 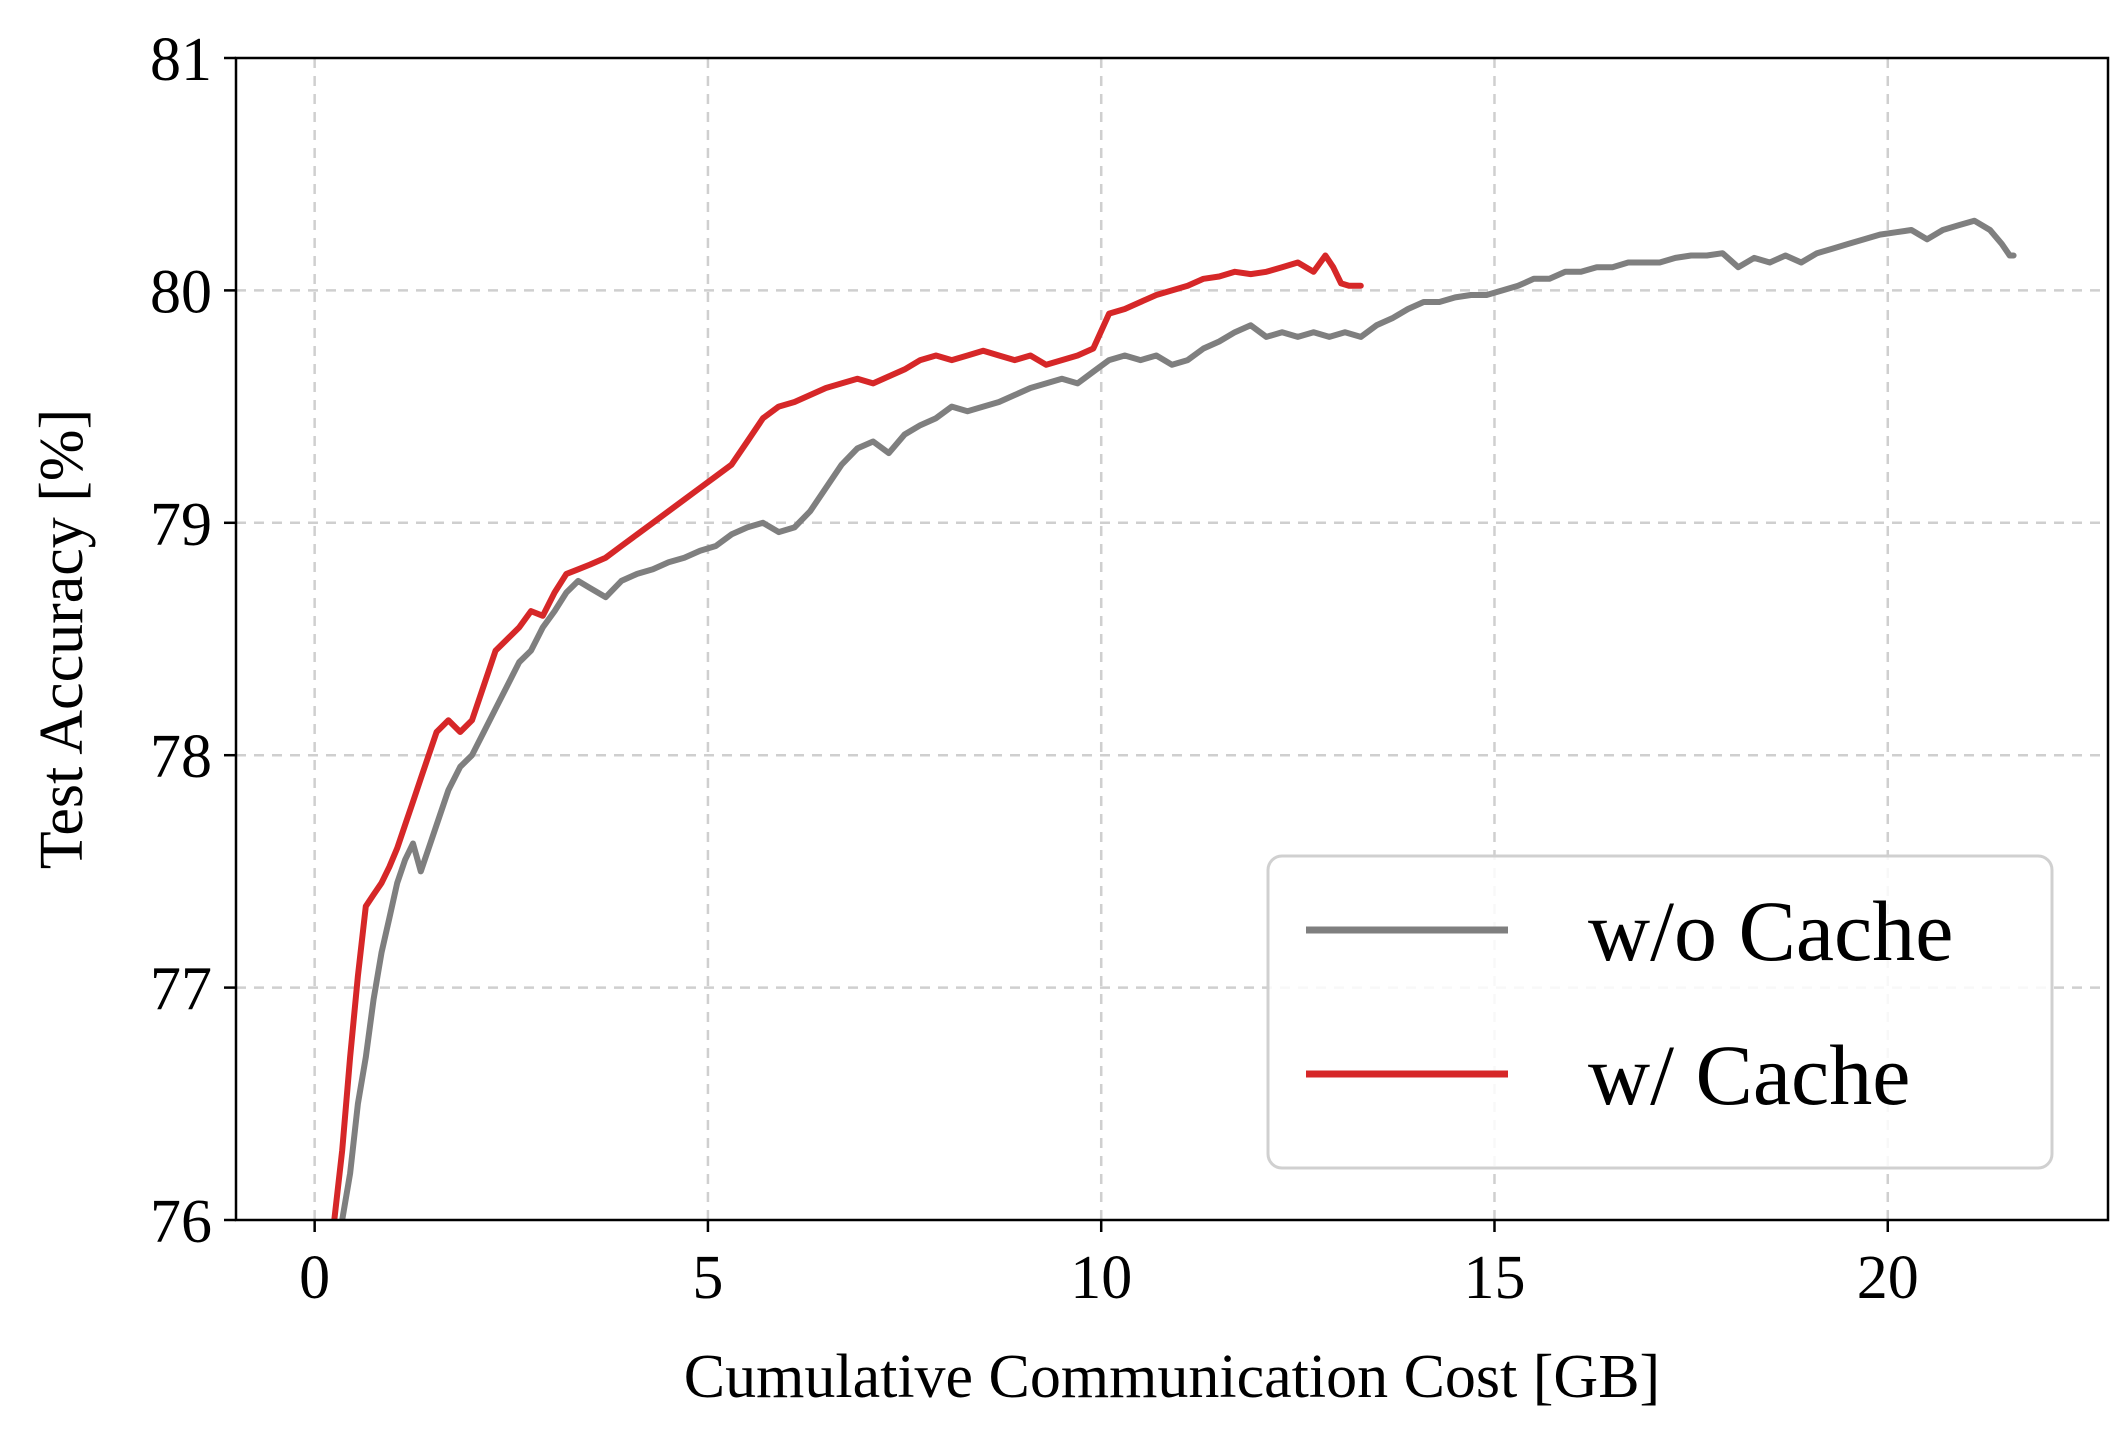 What do you see at coordinates (314, 1278) in the screenshot?
I see `x-tick-label: 0` at bounding box center [314, 1278].